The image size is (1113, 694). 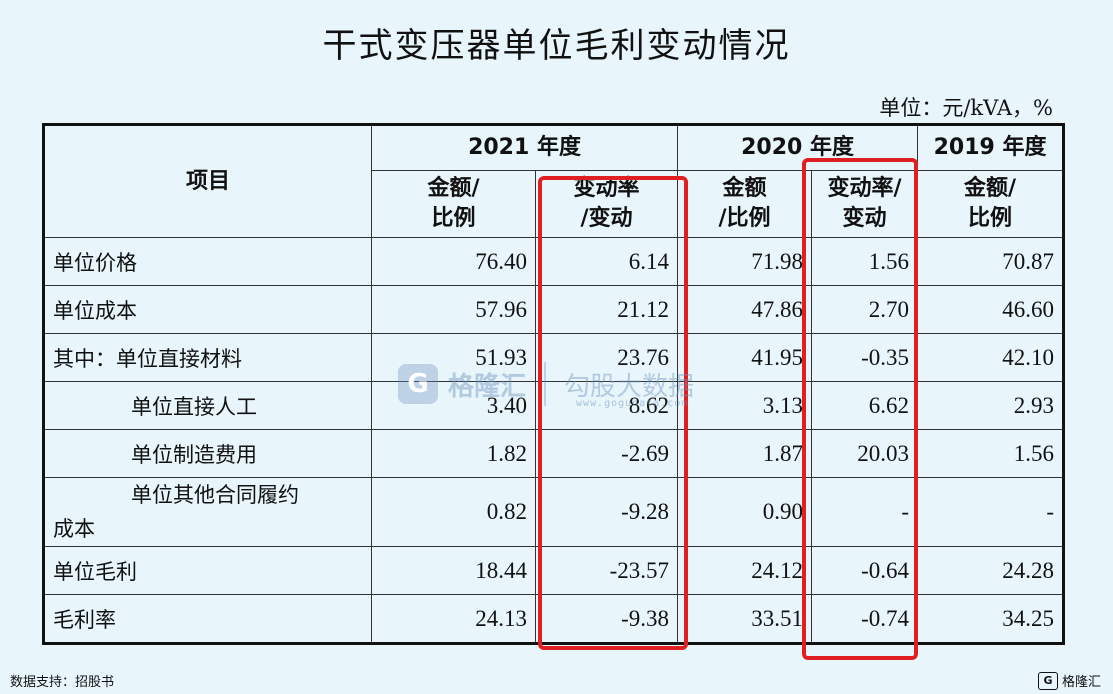 I want to click on table-row: 单位毛利 18.44 -23.57 24.12 -0.64 24.28, so click(x=554, y=570).